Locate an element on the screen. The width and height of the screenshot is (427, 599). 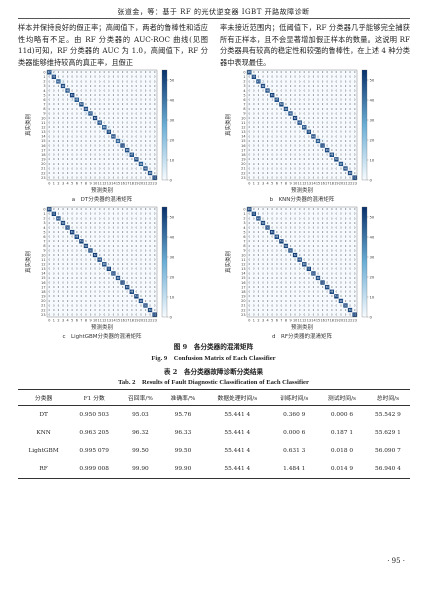
table-cell: 56.090 7 is located at coordinates (388, 451).